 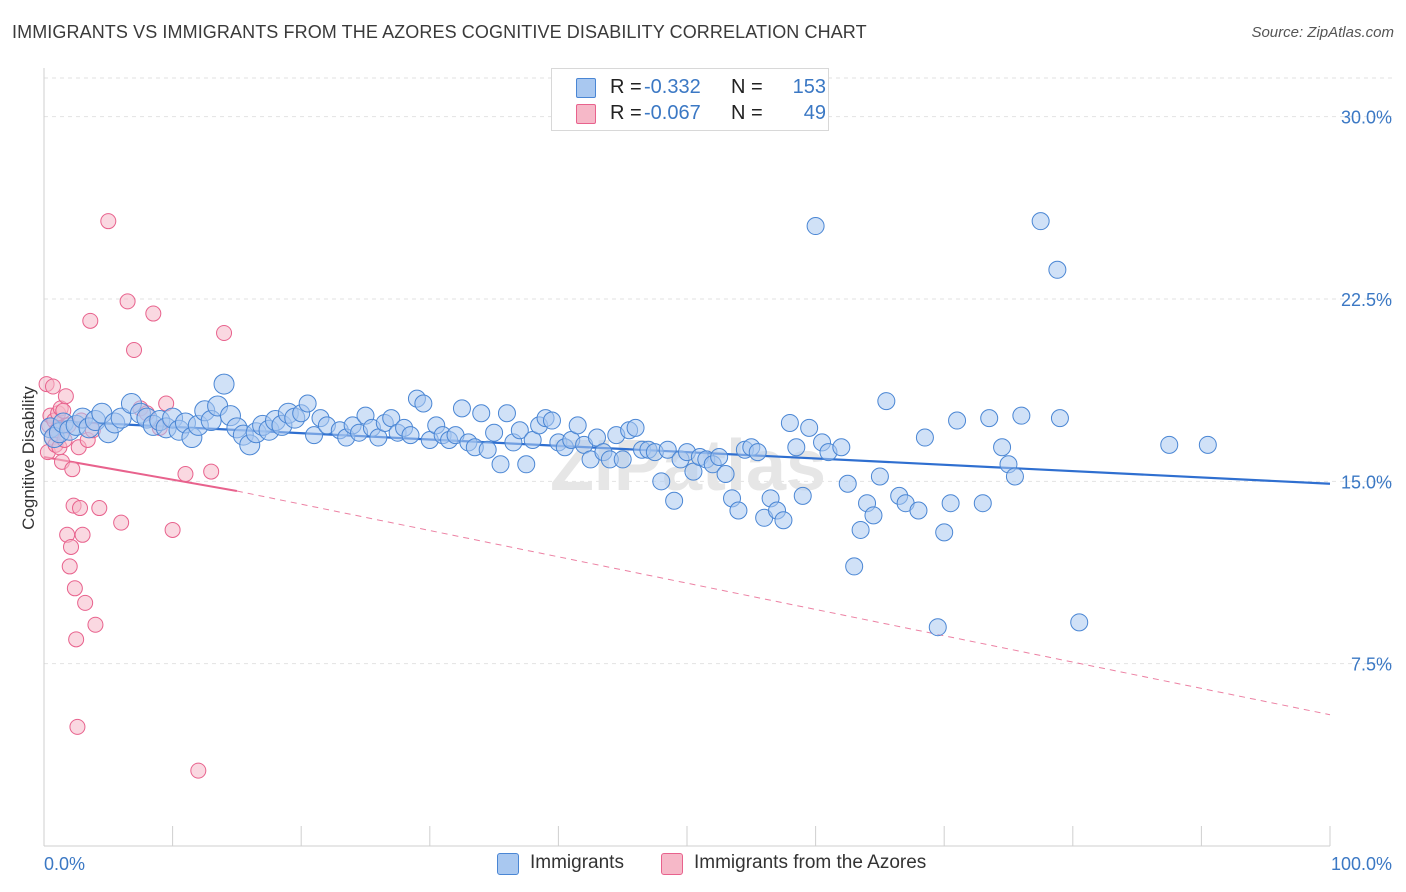 I want to click on y-tick-label: 7.5%, so click(x=1371, y=665).